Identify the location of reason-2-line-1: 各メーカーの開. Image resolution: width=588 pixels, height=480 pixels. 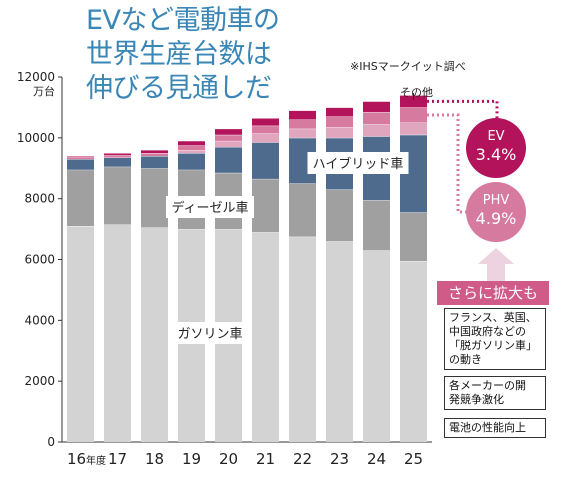
(487, 385).